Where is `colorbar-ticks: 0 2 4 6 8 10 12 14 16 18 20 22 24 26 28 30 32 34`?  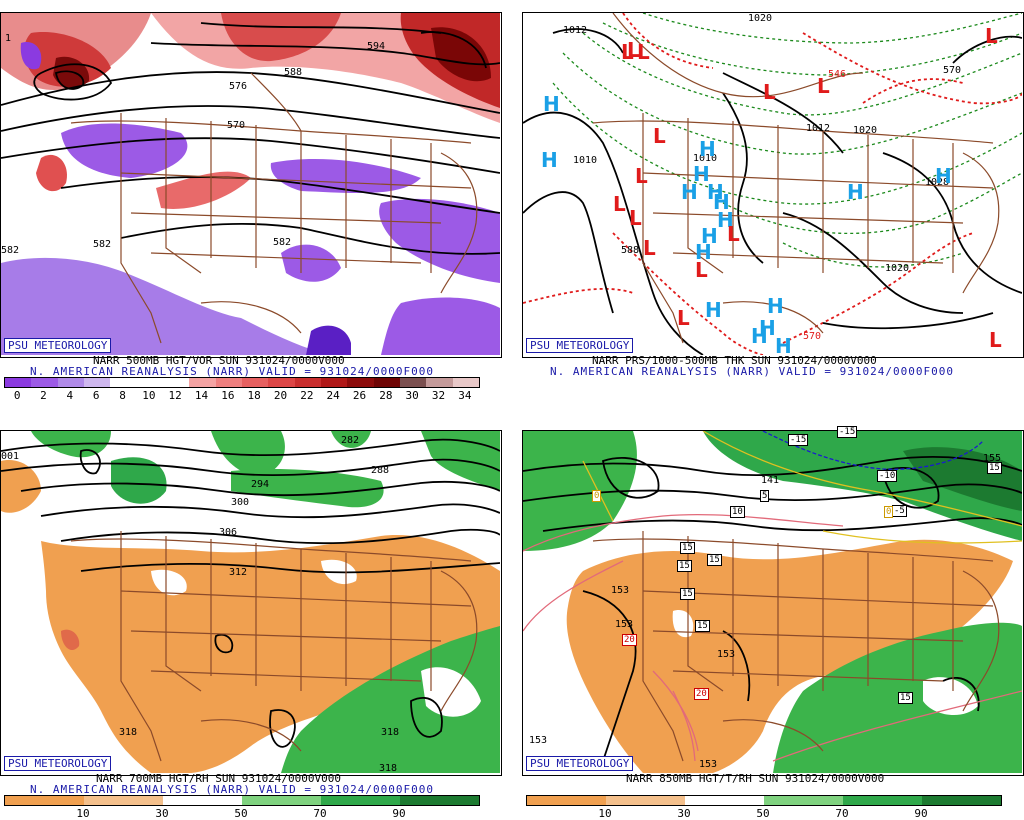
colorbar-ticks: 0 2 4 6 8 10 12 14 16 18 20 22 24 26 28 30 32 34 is located at coordinates (241, 395).